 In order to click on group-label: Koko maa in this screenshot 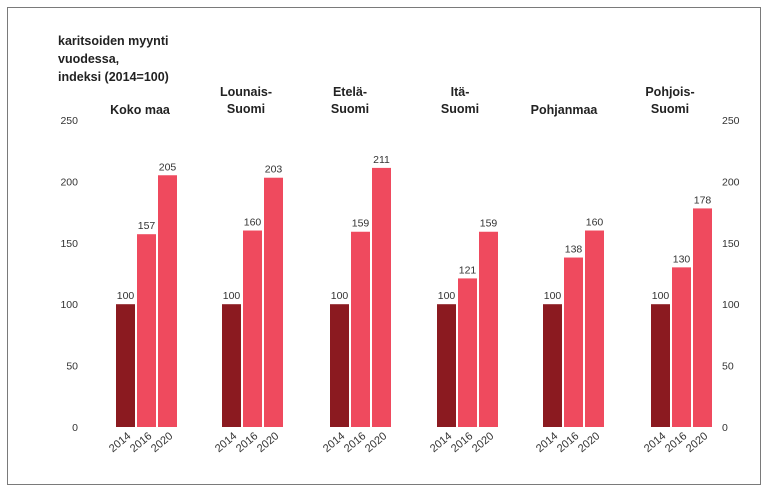, I will do `click(140, 110)`.